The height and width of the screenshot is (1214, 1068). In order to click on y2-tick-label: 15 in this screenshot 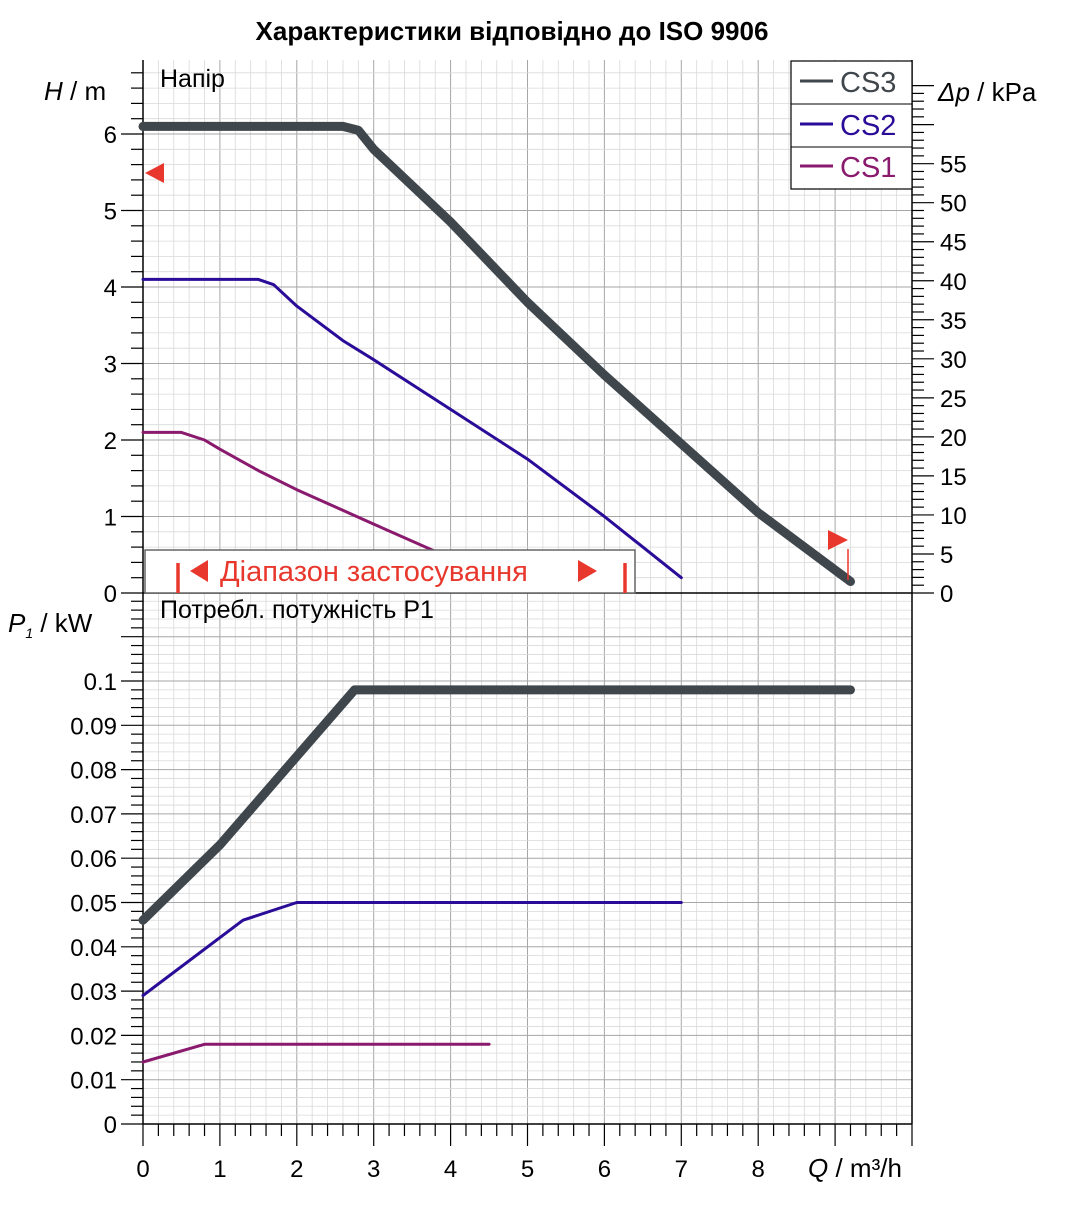, I will do `click(953, 477)`.